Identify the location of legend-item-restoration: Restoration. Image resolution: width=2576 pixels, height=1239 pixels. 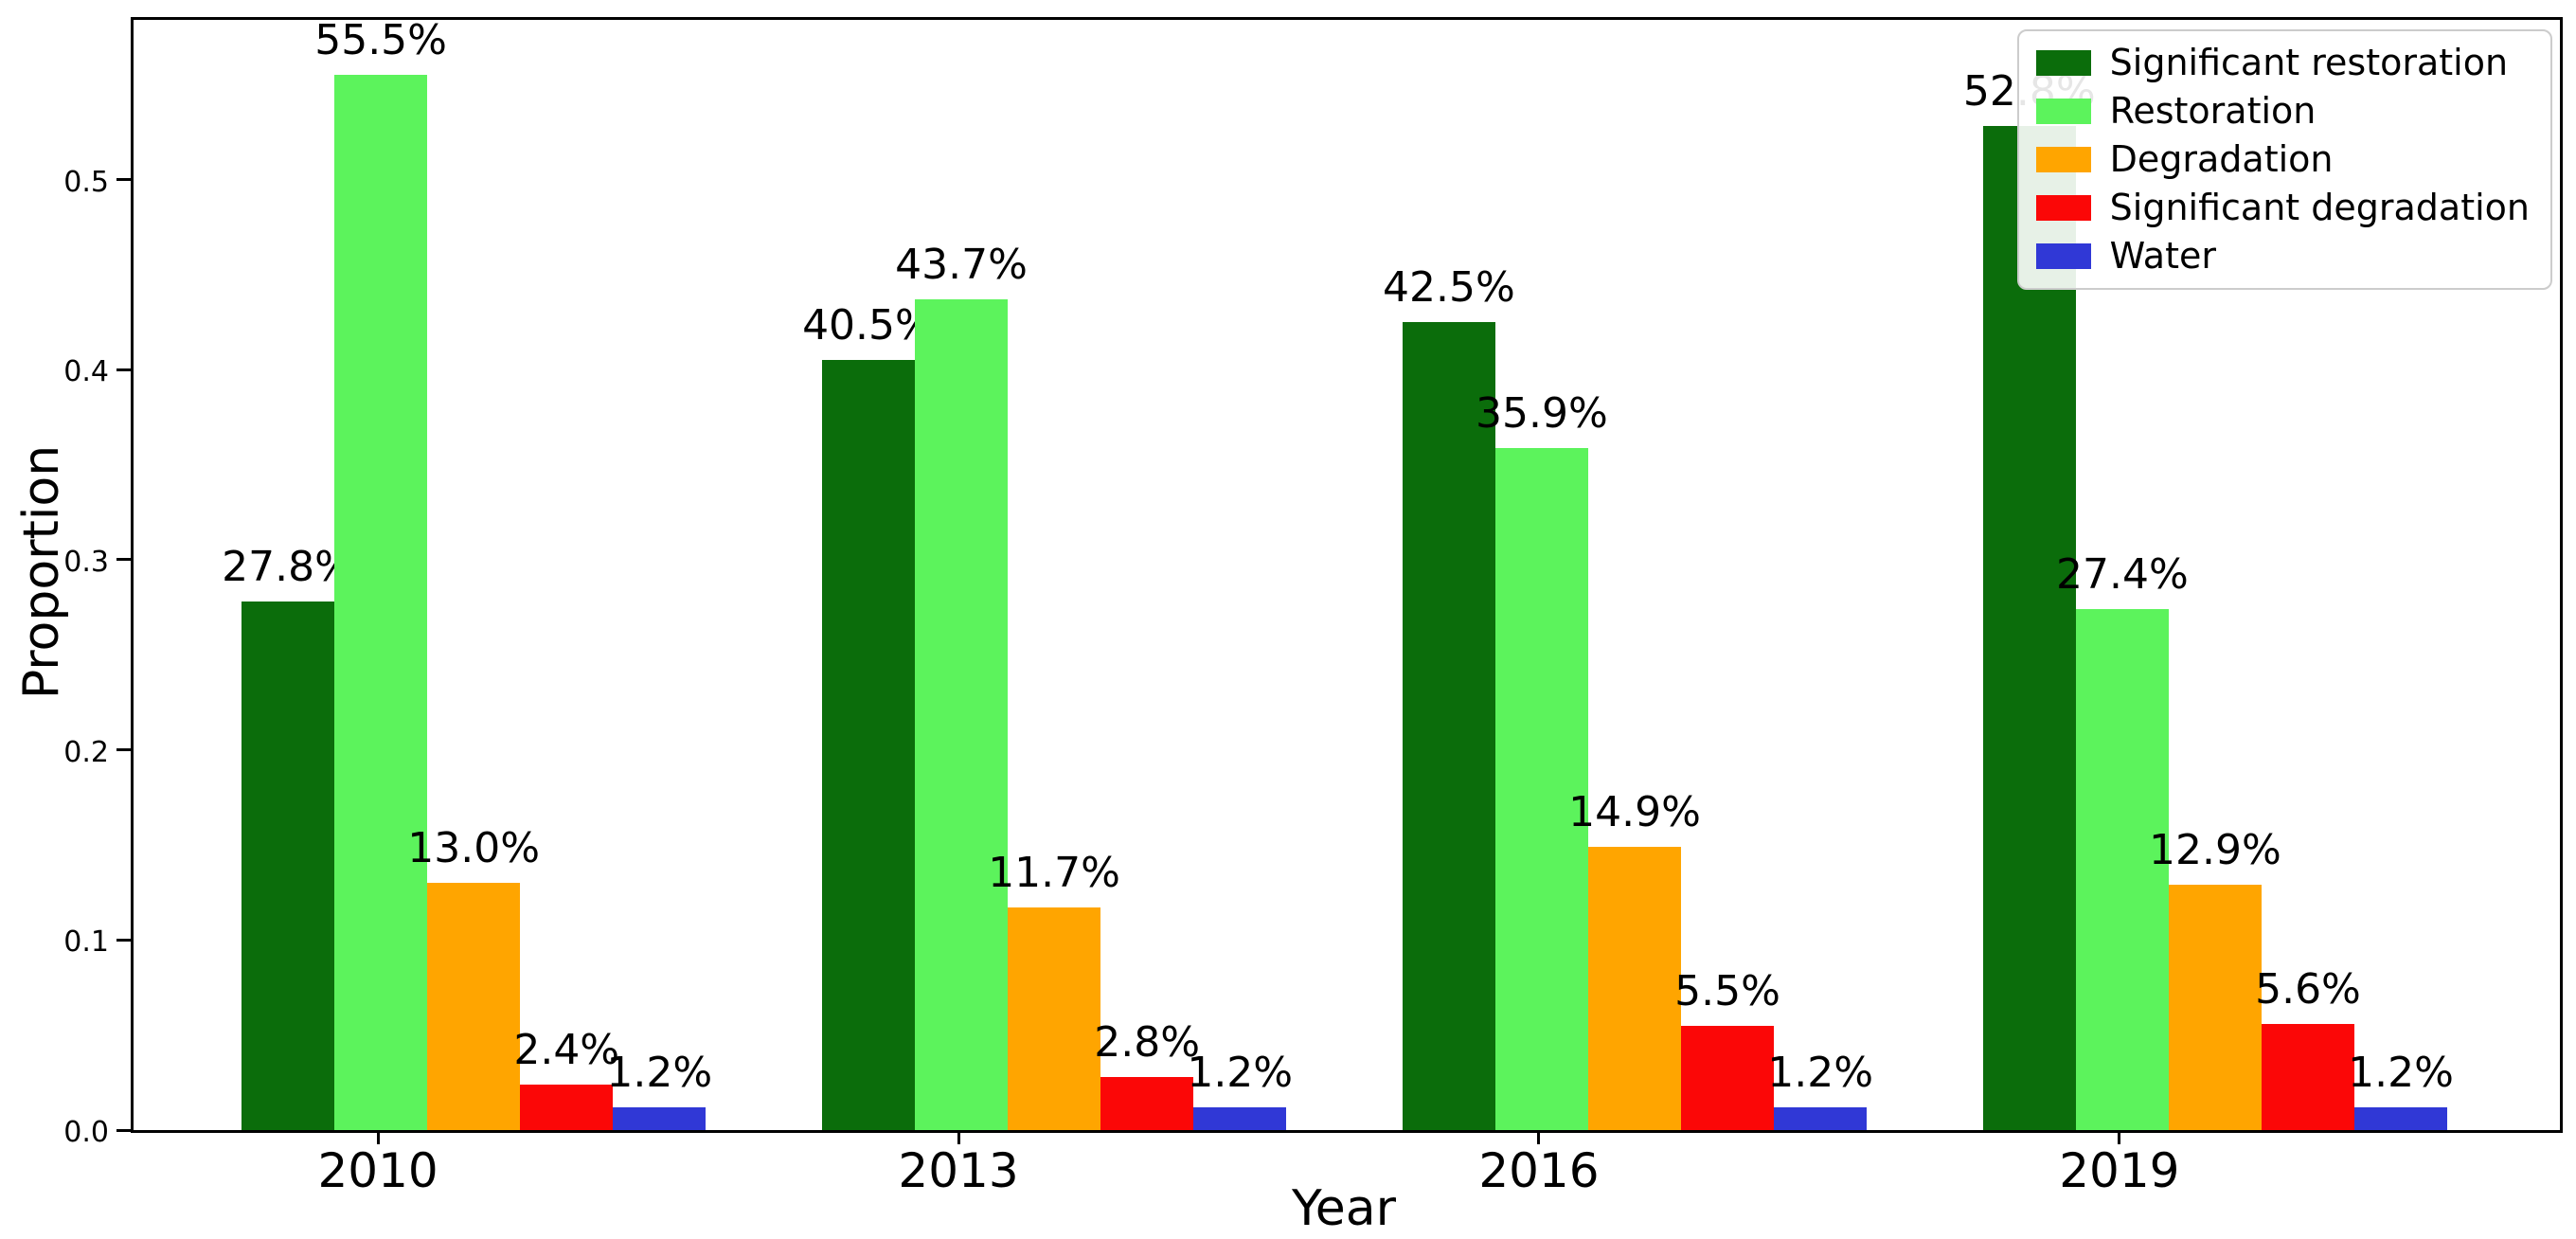
(2282, 110).